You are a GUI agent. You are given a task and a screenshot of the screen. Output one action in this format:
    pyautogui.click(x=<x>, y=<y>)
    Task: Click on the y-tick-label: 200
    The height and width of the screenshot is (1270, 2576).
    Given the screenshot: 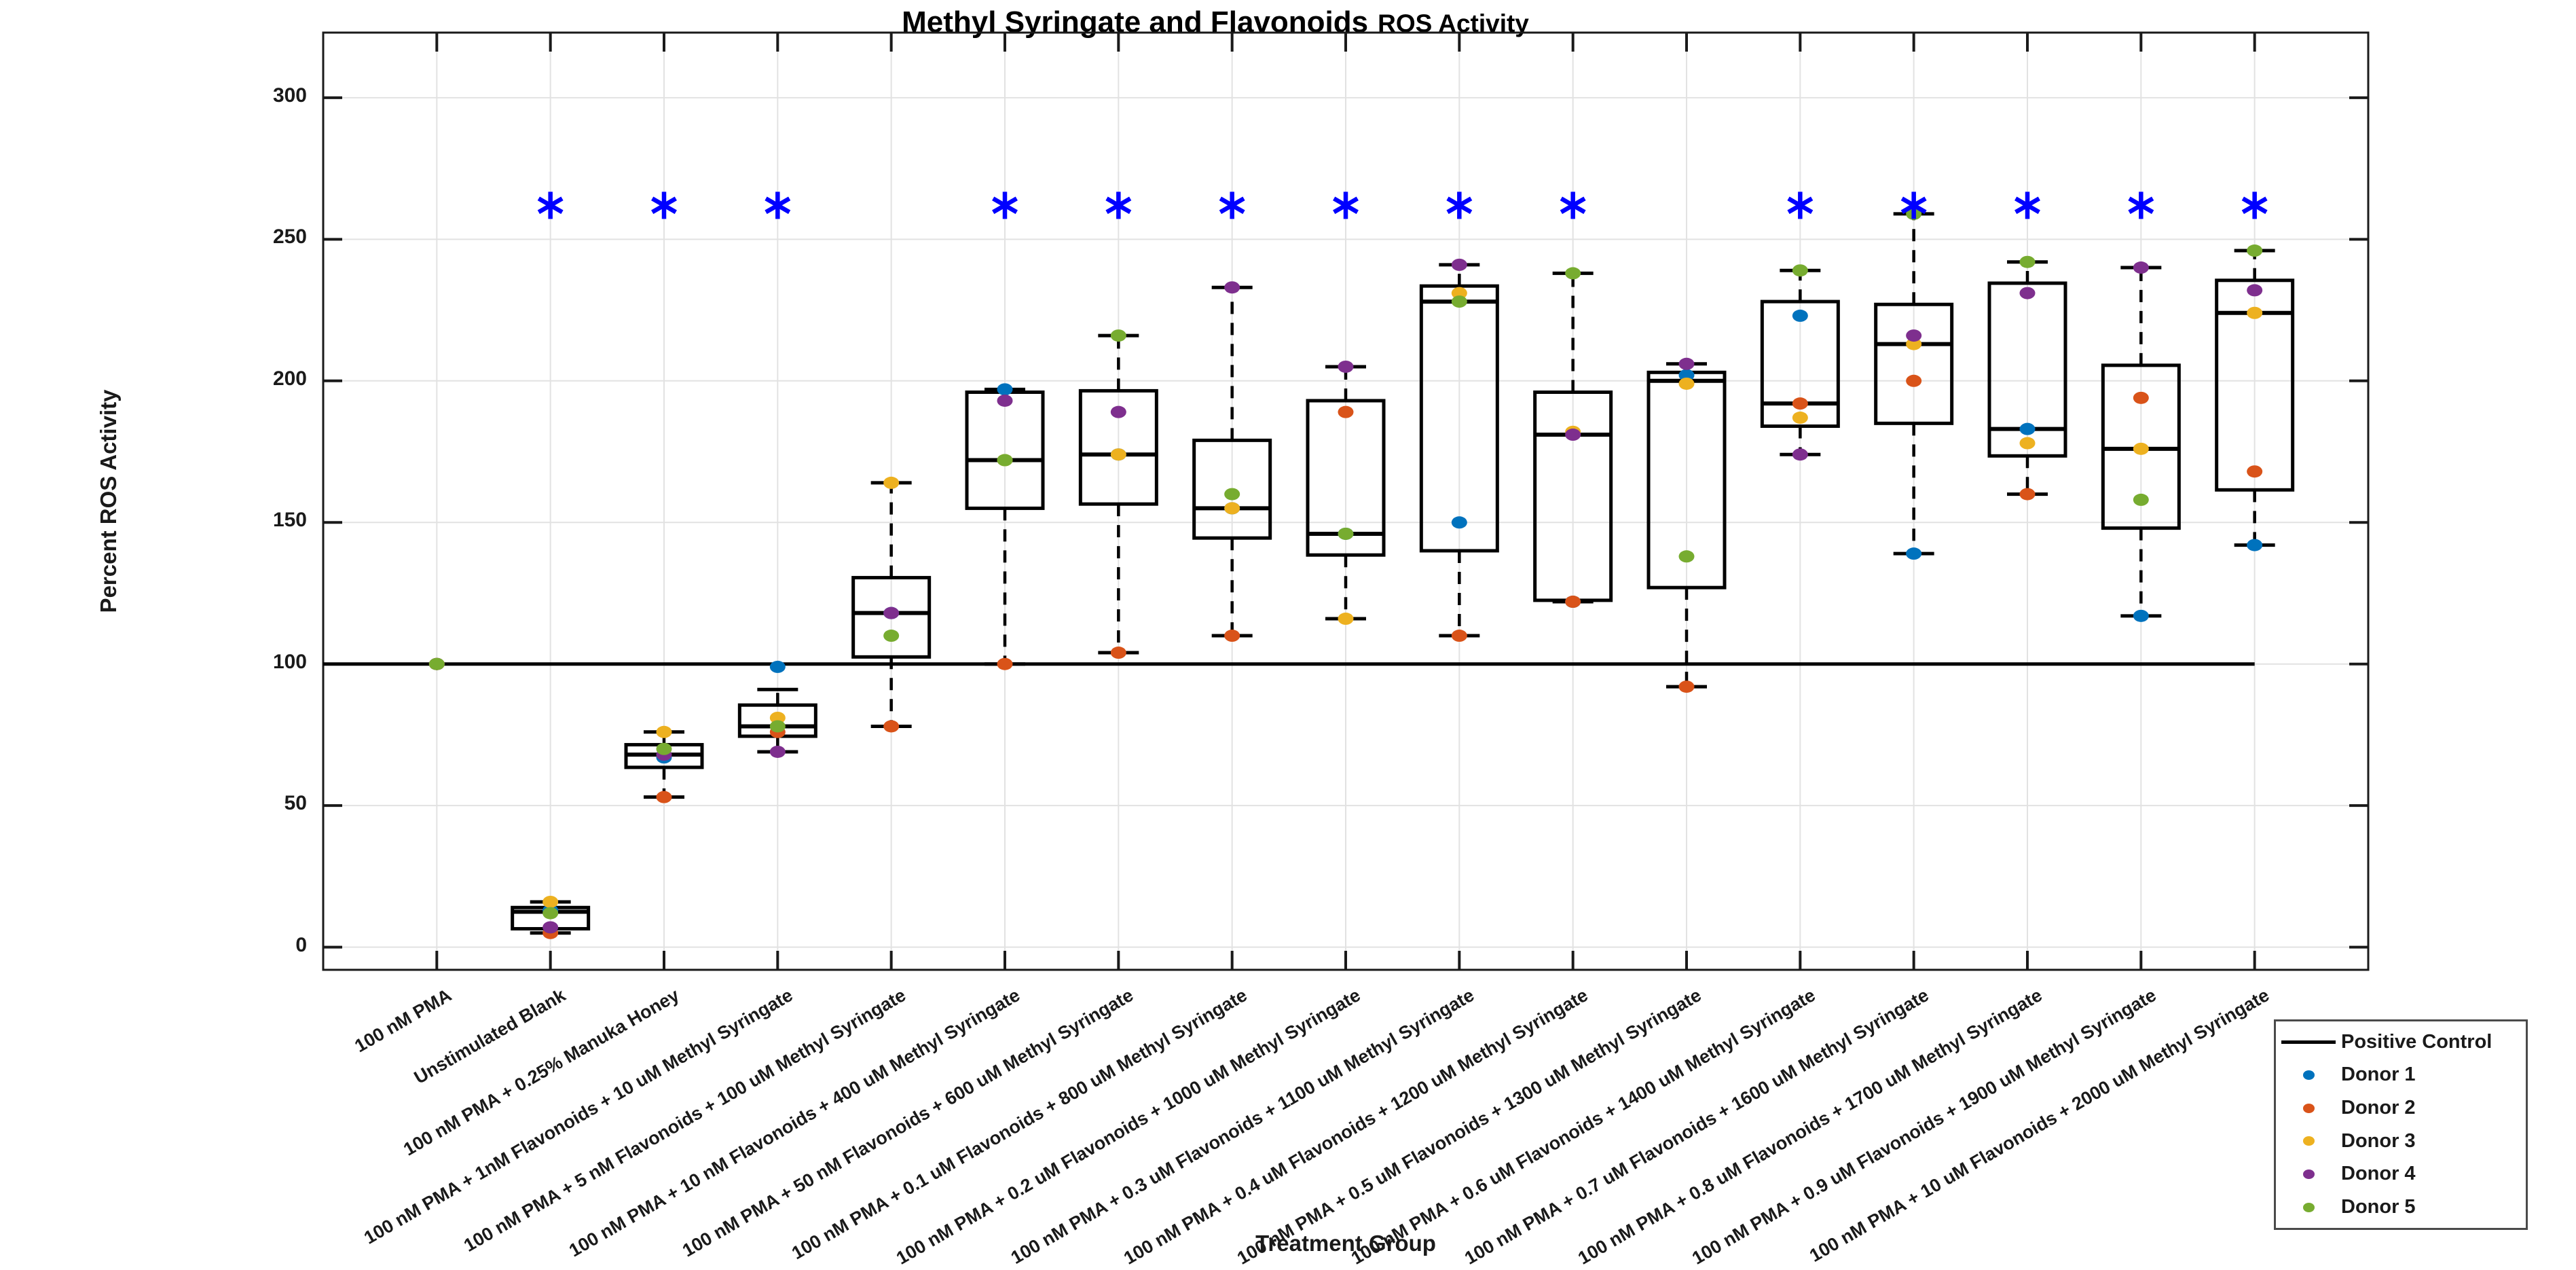 What is the action you would take?
    pyautogui.click(x=289, y=379)
    